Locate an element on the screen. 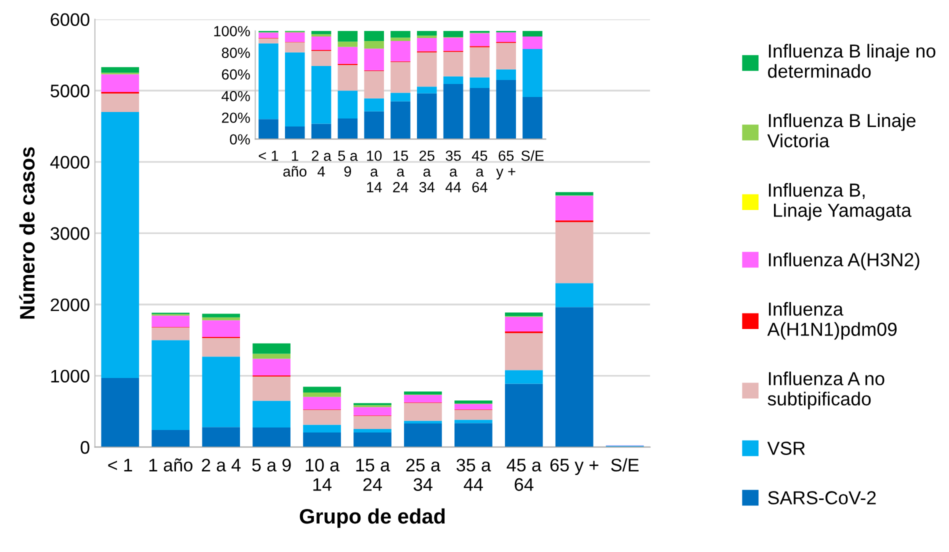 The image size is (949, 552). y-tick-label: 20% is located at coordinates (236, 117).